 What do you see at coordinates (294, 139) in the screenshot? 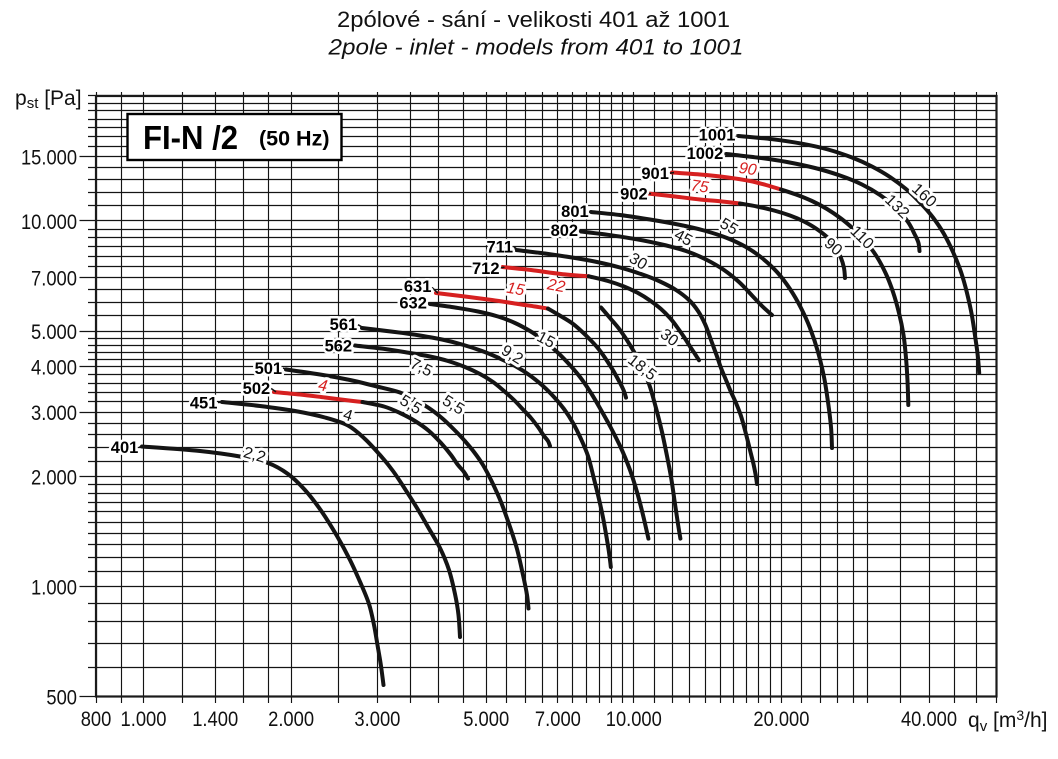
I see `svg-text: (50 Hz)` at bounding box center [294, 139].